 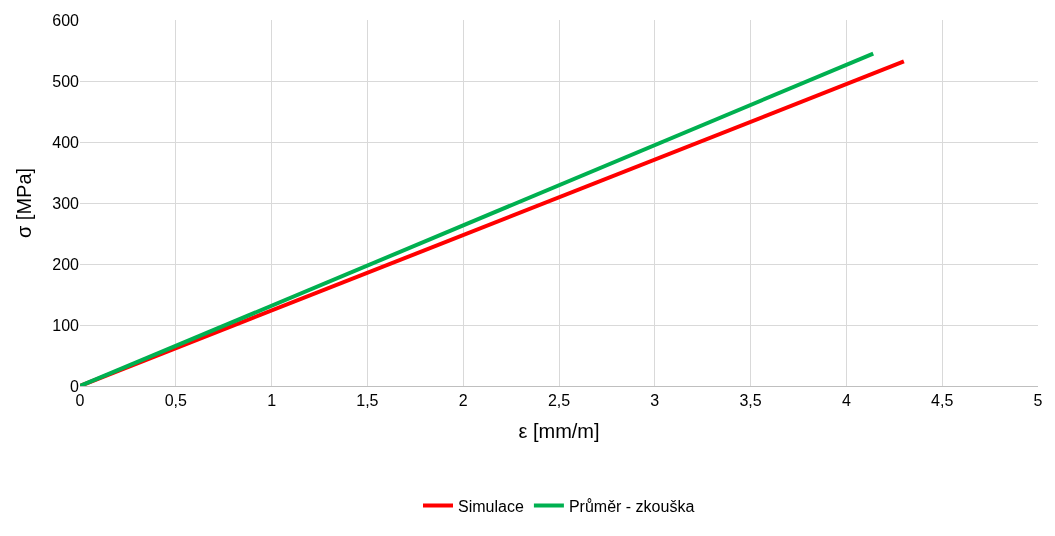 What do you see at coordinates (1038, 401) in the screenshot?
I see `x-tick-label: 5` at bounding box center [1038, 401].